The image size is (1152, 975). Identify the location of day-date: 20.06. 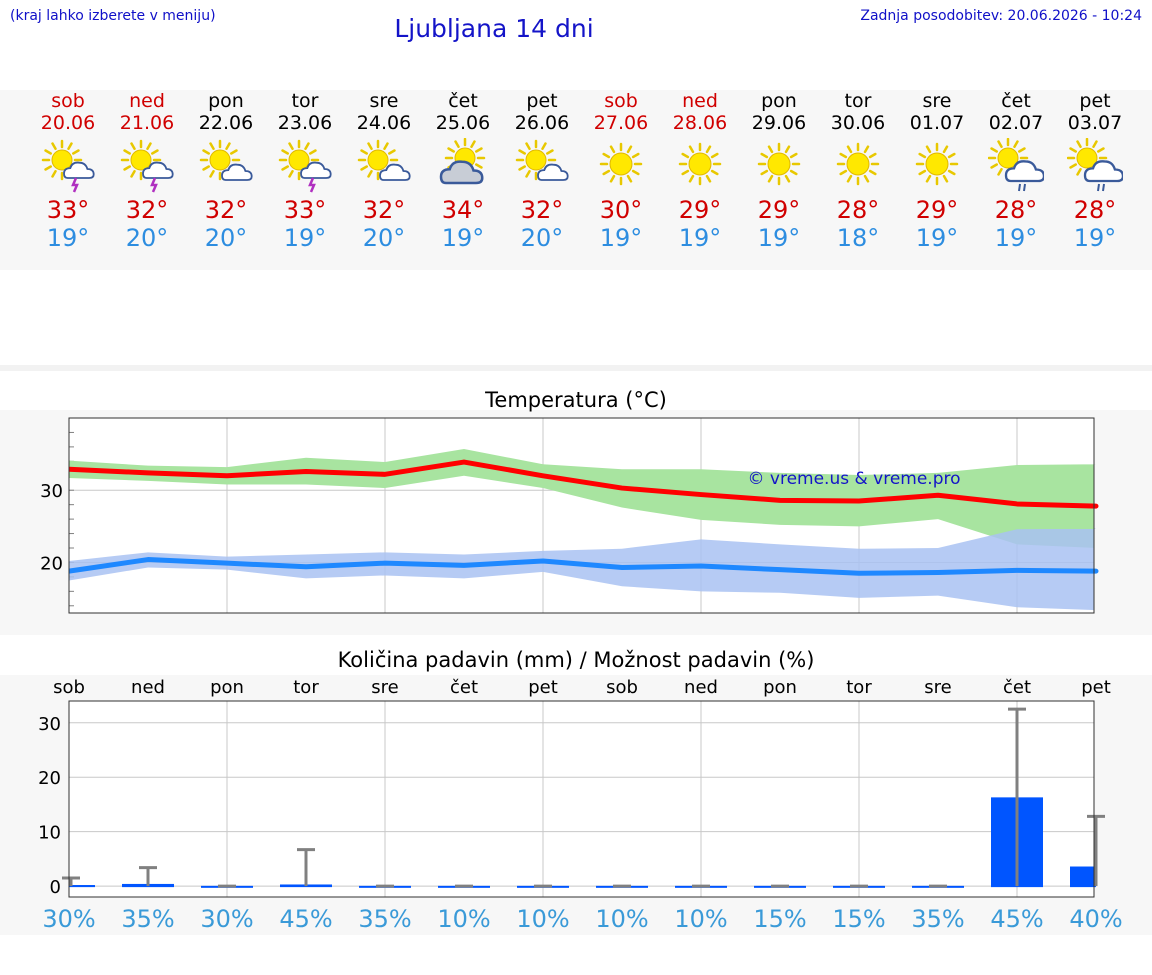
(68, 123).